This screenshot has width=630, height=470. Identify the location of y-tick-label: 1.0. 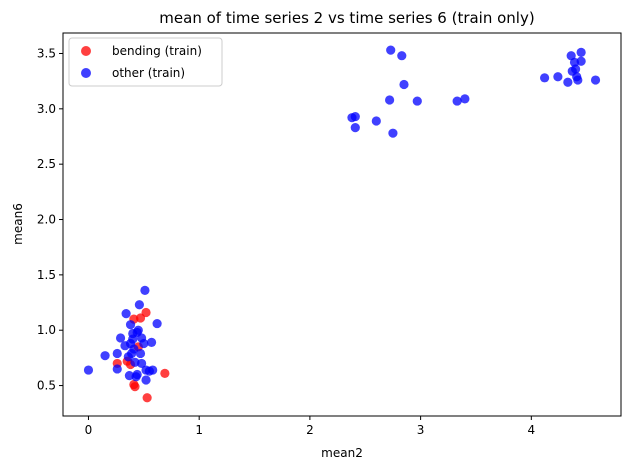
(46, 330).